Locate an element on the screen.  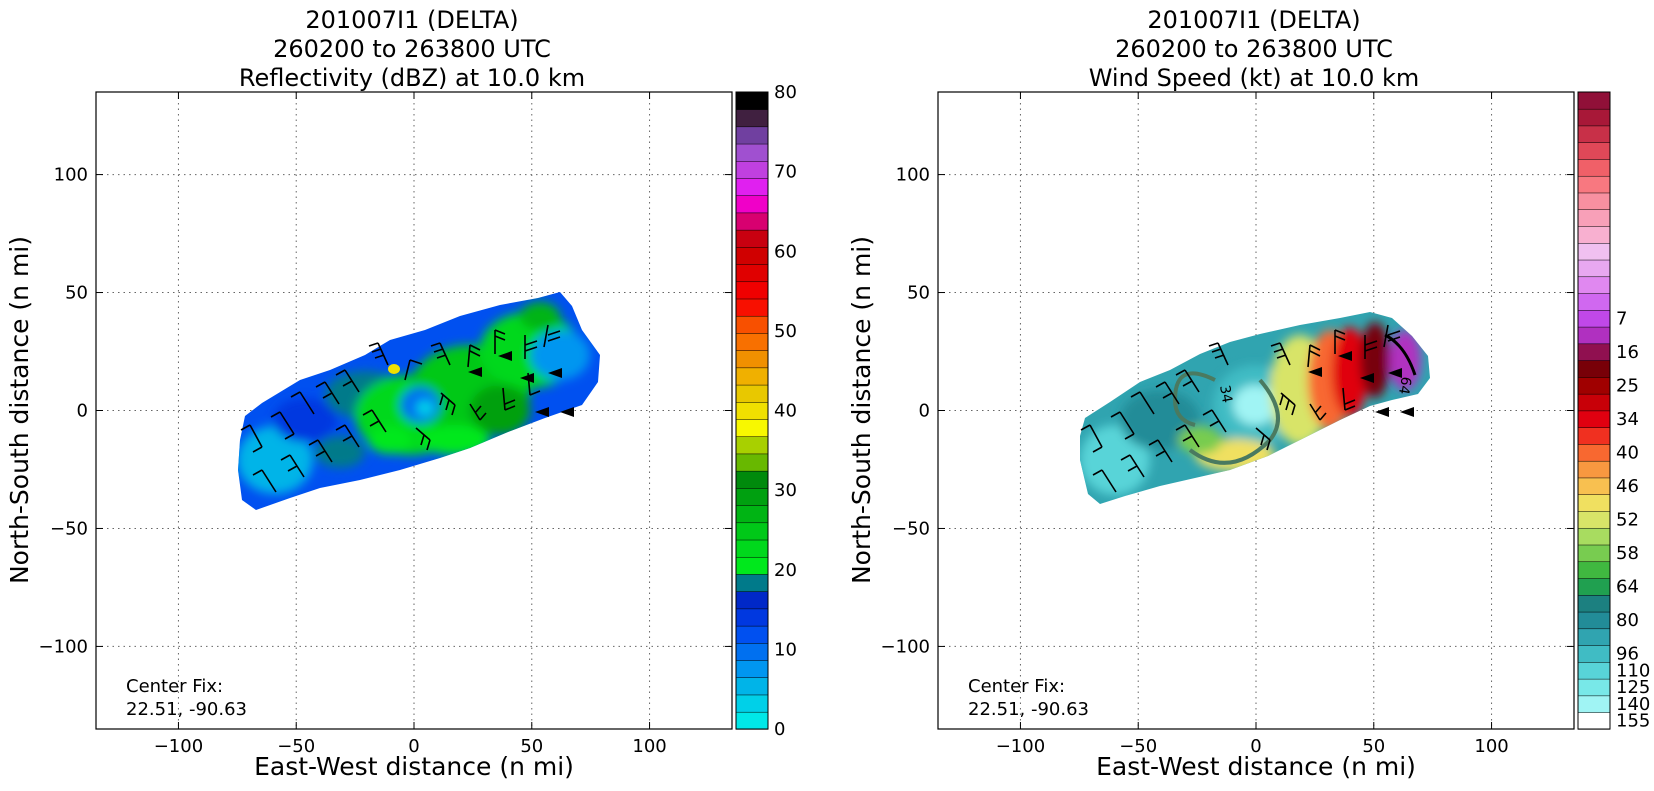
wind-wind-barbs is located at coordinates (1240, 408).